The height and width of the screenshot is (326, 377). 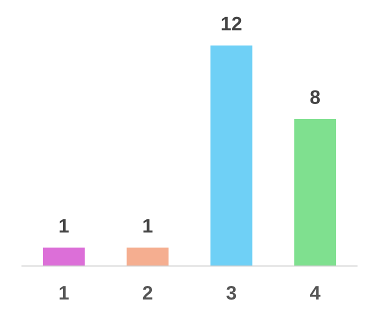 What do you see at coordinates (231, 293) in the screenshot?
I see `x-tick-label: 3` at bounding box center [231, 293].